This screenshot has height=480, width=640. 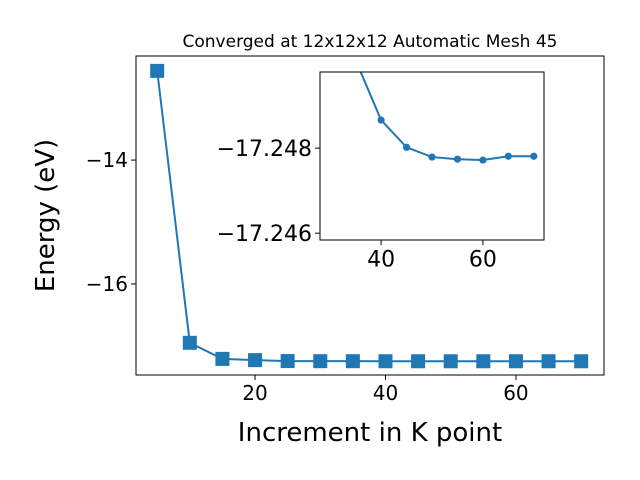 What do you see at coordinates (107, 160) in the screenshot?
I see `y-tick-label: −14` at bounding box center [107, 160].